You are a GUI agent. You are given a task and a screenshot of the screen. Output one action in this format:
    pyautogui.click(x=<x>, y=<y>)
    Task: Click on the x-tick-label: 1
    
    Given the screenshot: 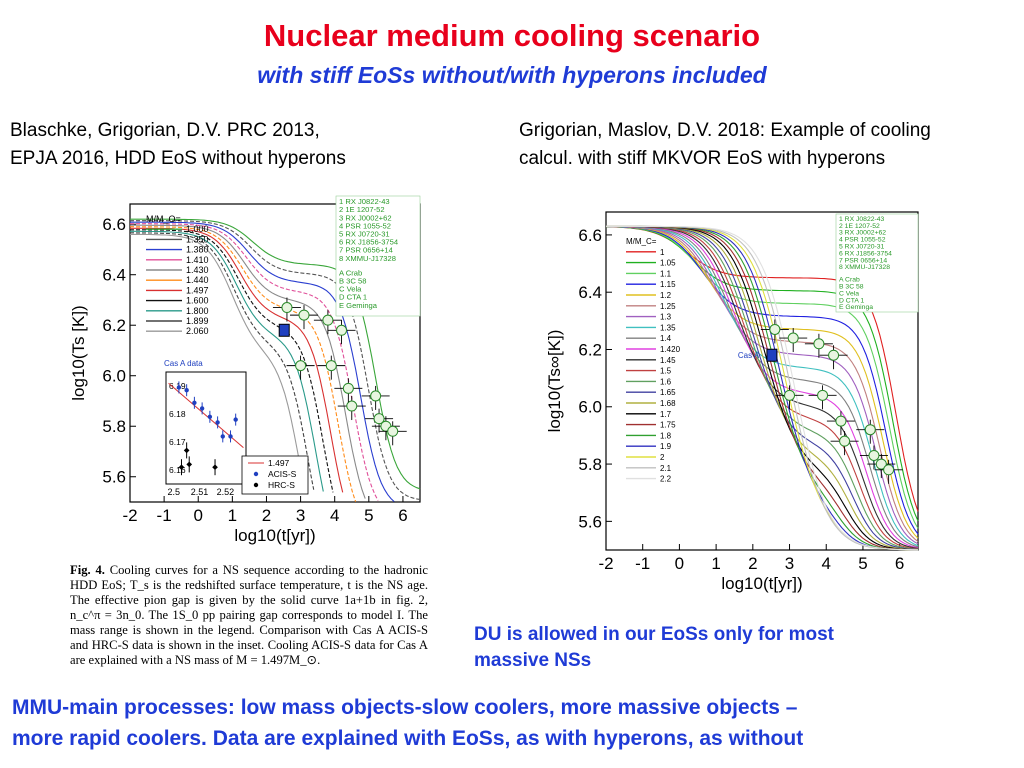 What is the action you would take?
    pyautogui.click(x=715, y=563)
    